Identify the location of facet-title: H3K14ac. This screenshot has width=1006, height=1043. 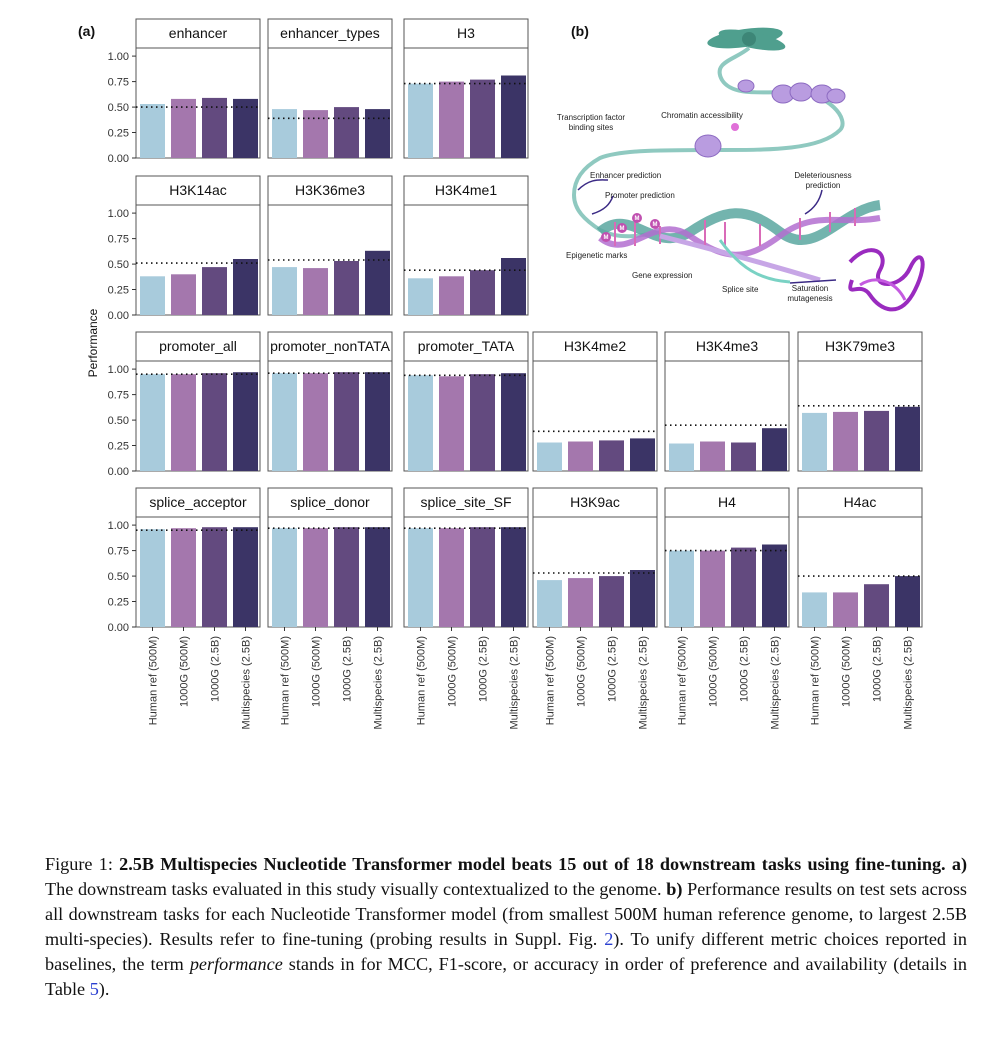
(198, 190).